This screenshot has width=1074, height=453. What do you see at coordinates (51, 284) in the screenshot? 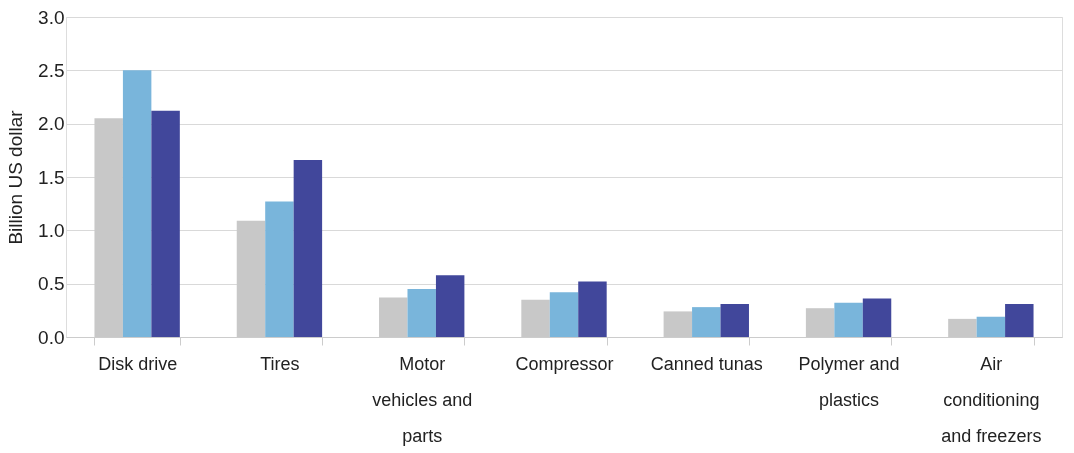
I see `y-tick-label: 0.5` at bounding box center [51, 284].